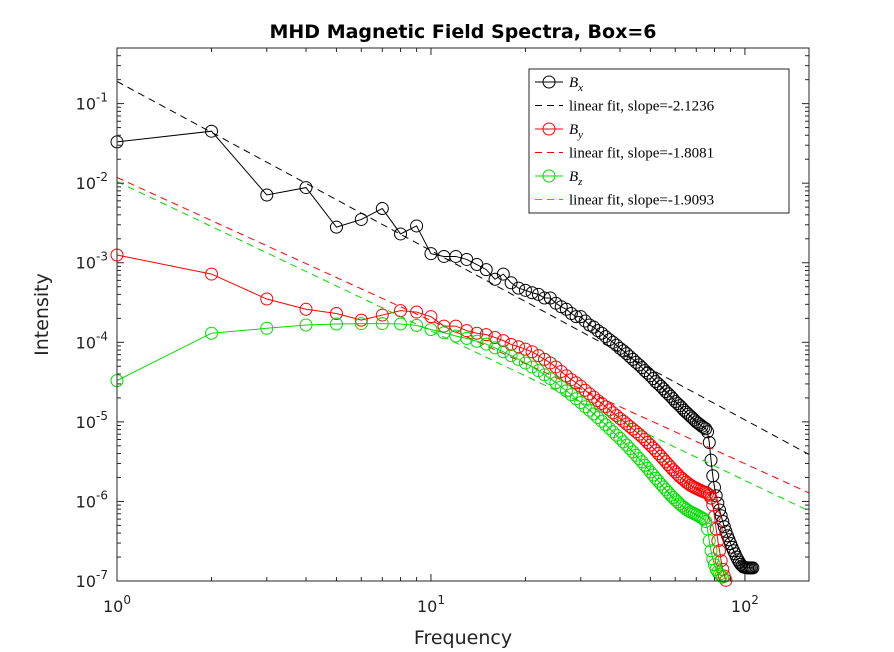 This screenshot has width=894, height=652. What do you see at coordinates (92, 420) in the screenshot?
I see `y-tick-label: 10⁻⁵` at bounding box center [92, 420].